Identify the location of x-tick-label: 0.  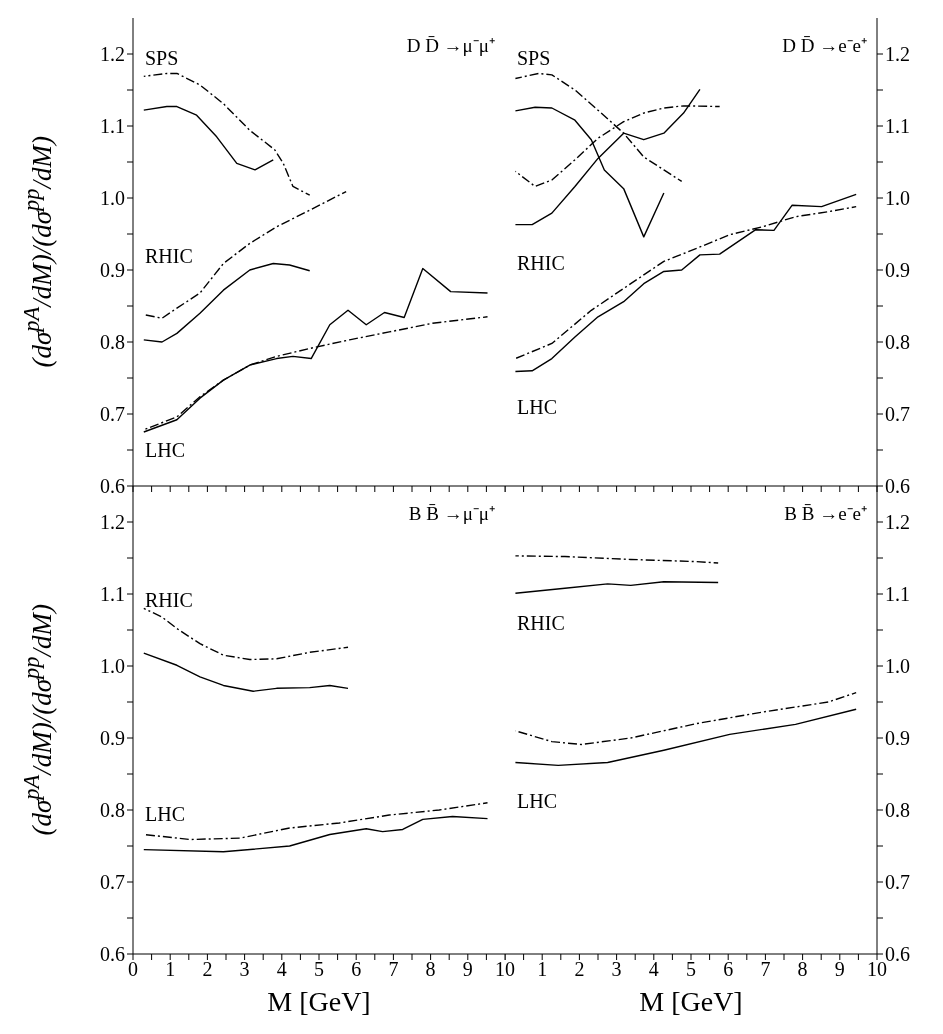
(133, 969).